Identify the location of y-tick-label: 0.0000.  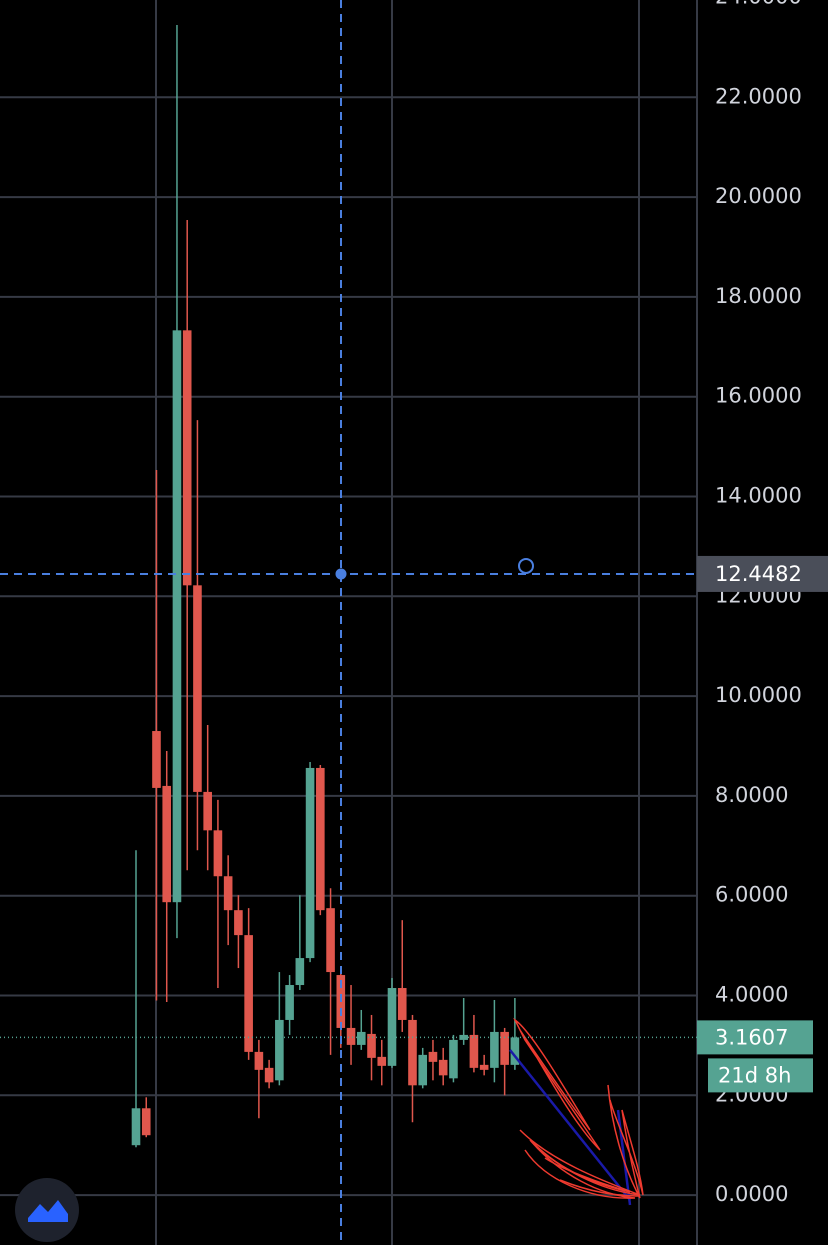
(751, 1194).